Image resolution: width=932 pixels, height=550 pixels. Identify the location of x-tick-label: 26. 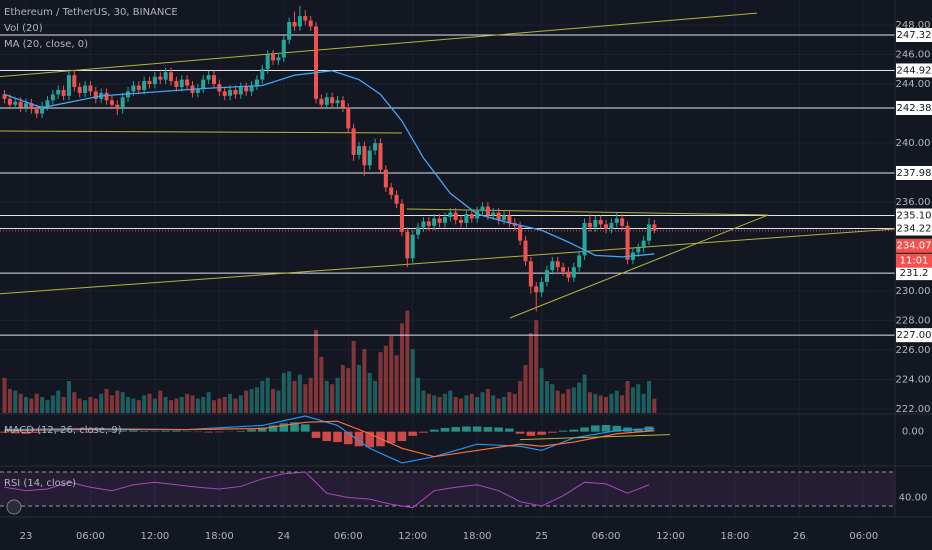
(799, 536).